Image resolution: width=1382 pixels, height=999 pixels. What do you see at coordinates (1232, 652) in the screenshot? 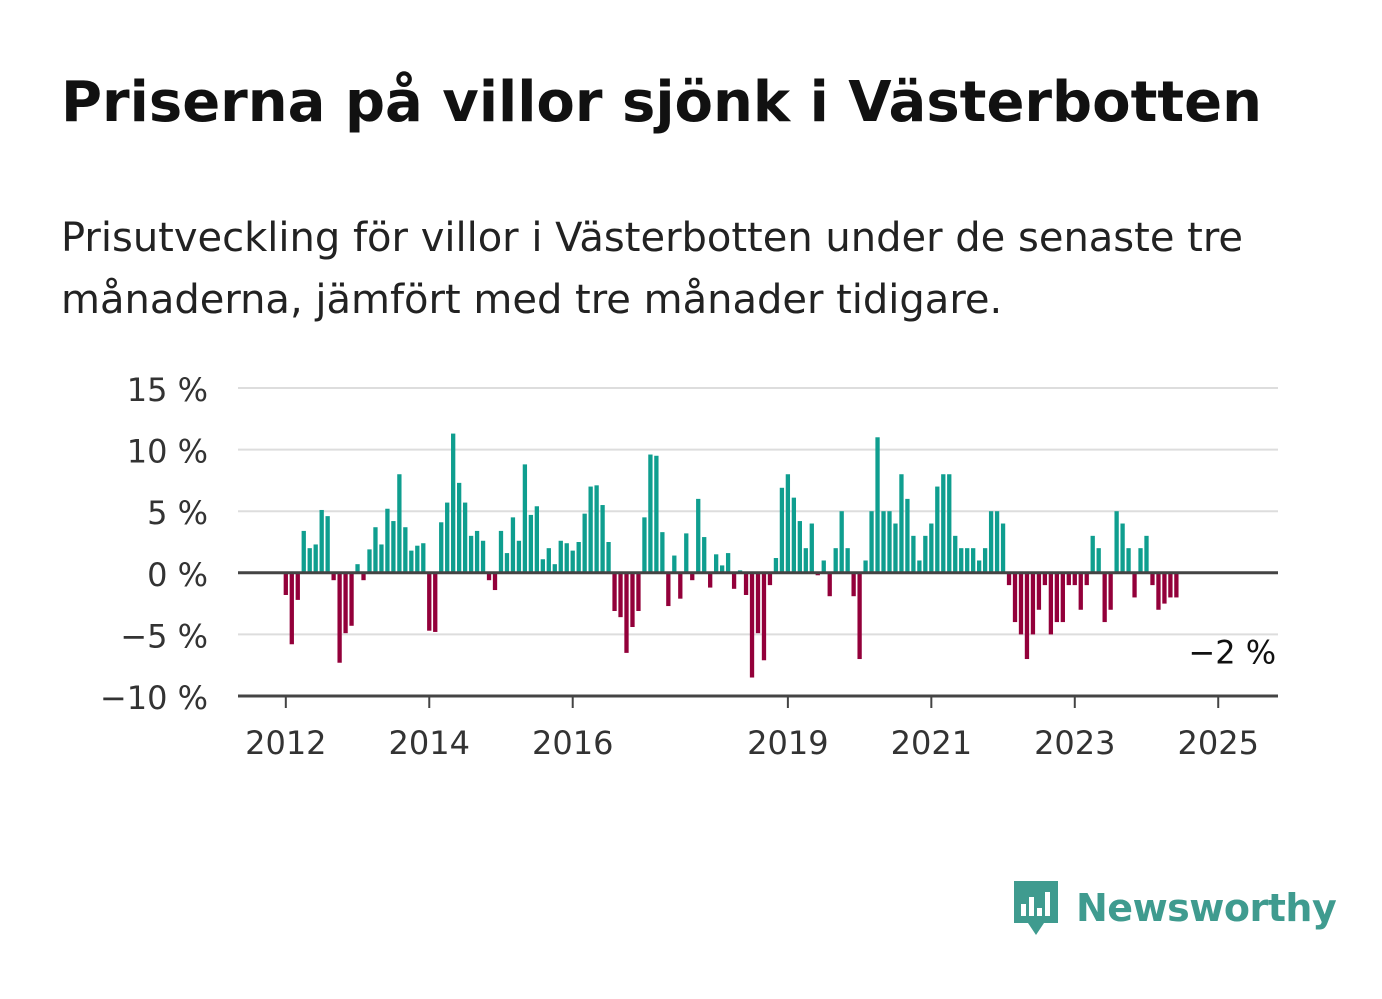
I see `annotation-label: −2 %` at bounding box center [1232, 652].